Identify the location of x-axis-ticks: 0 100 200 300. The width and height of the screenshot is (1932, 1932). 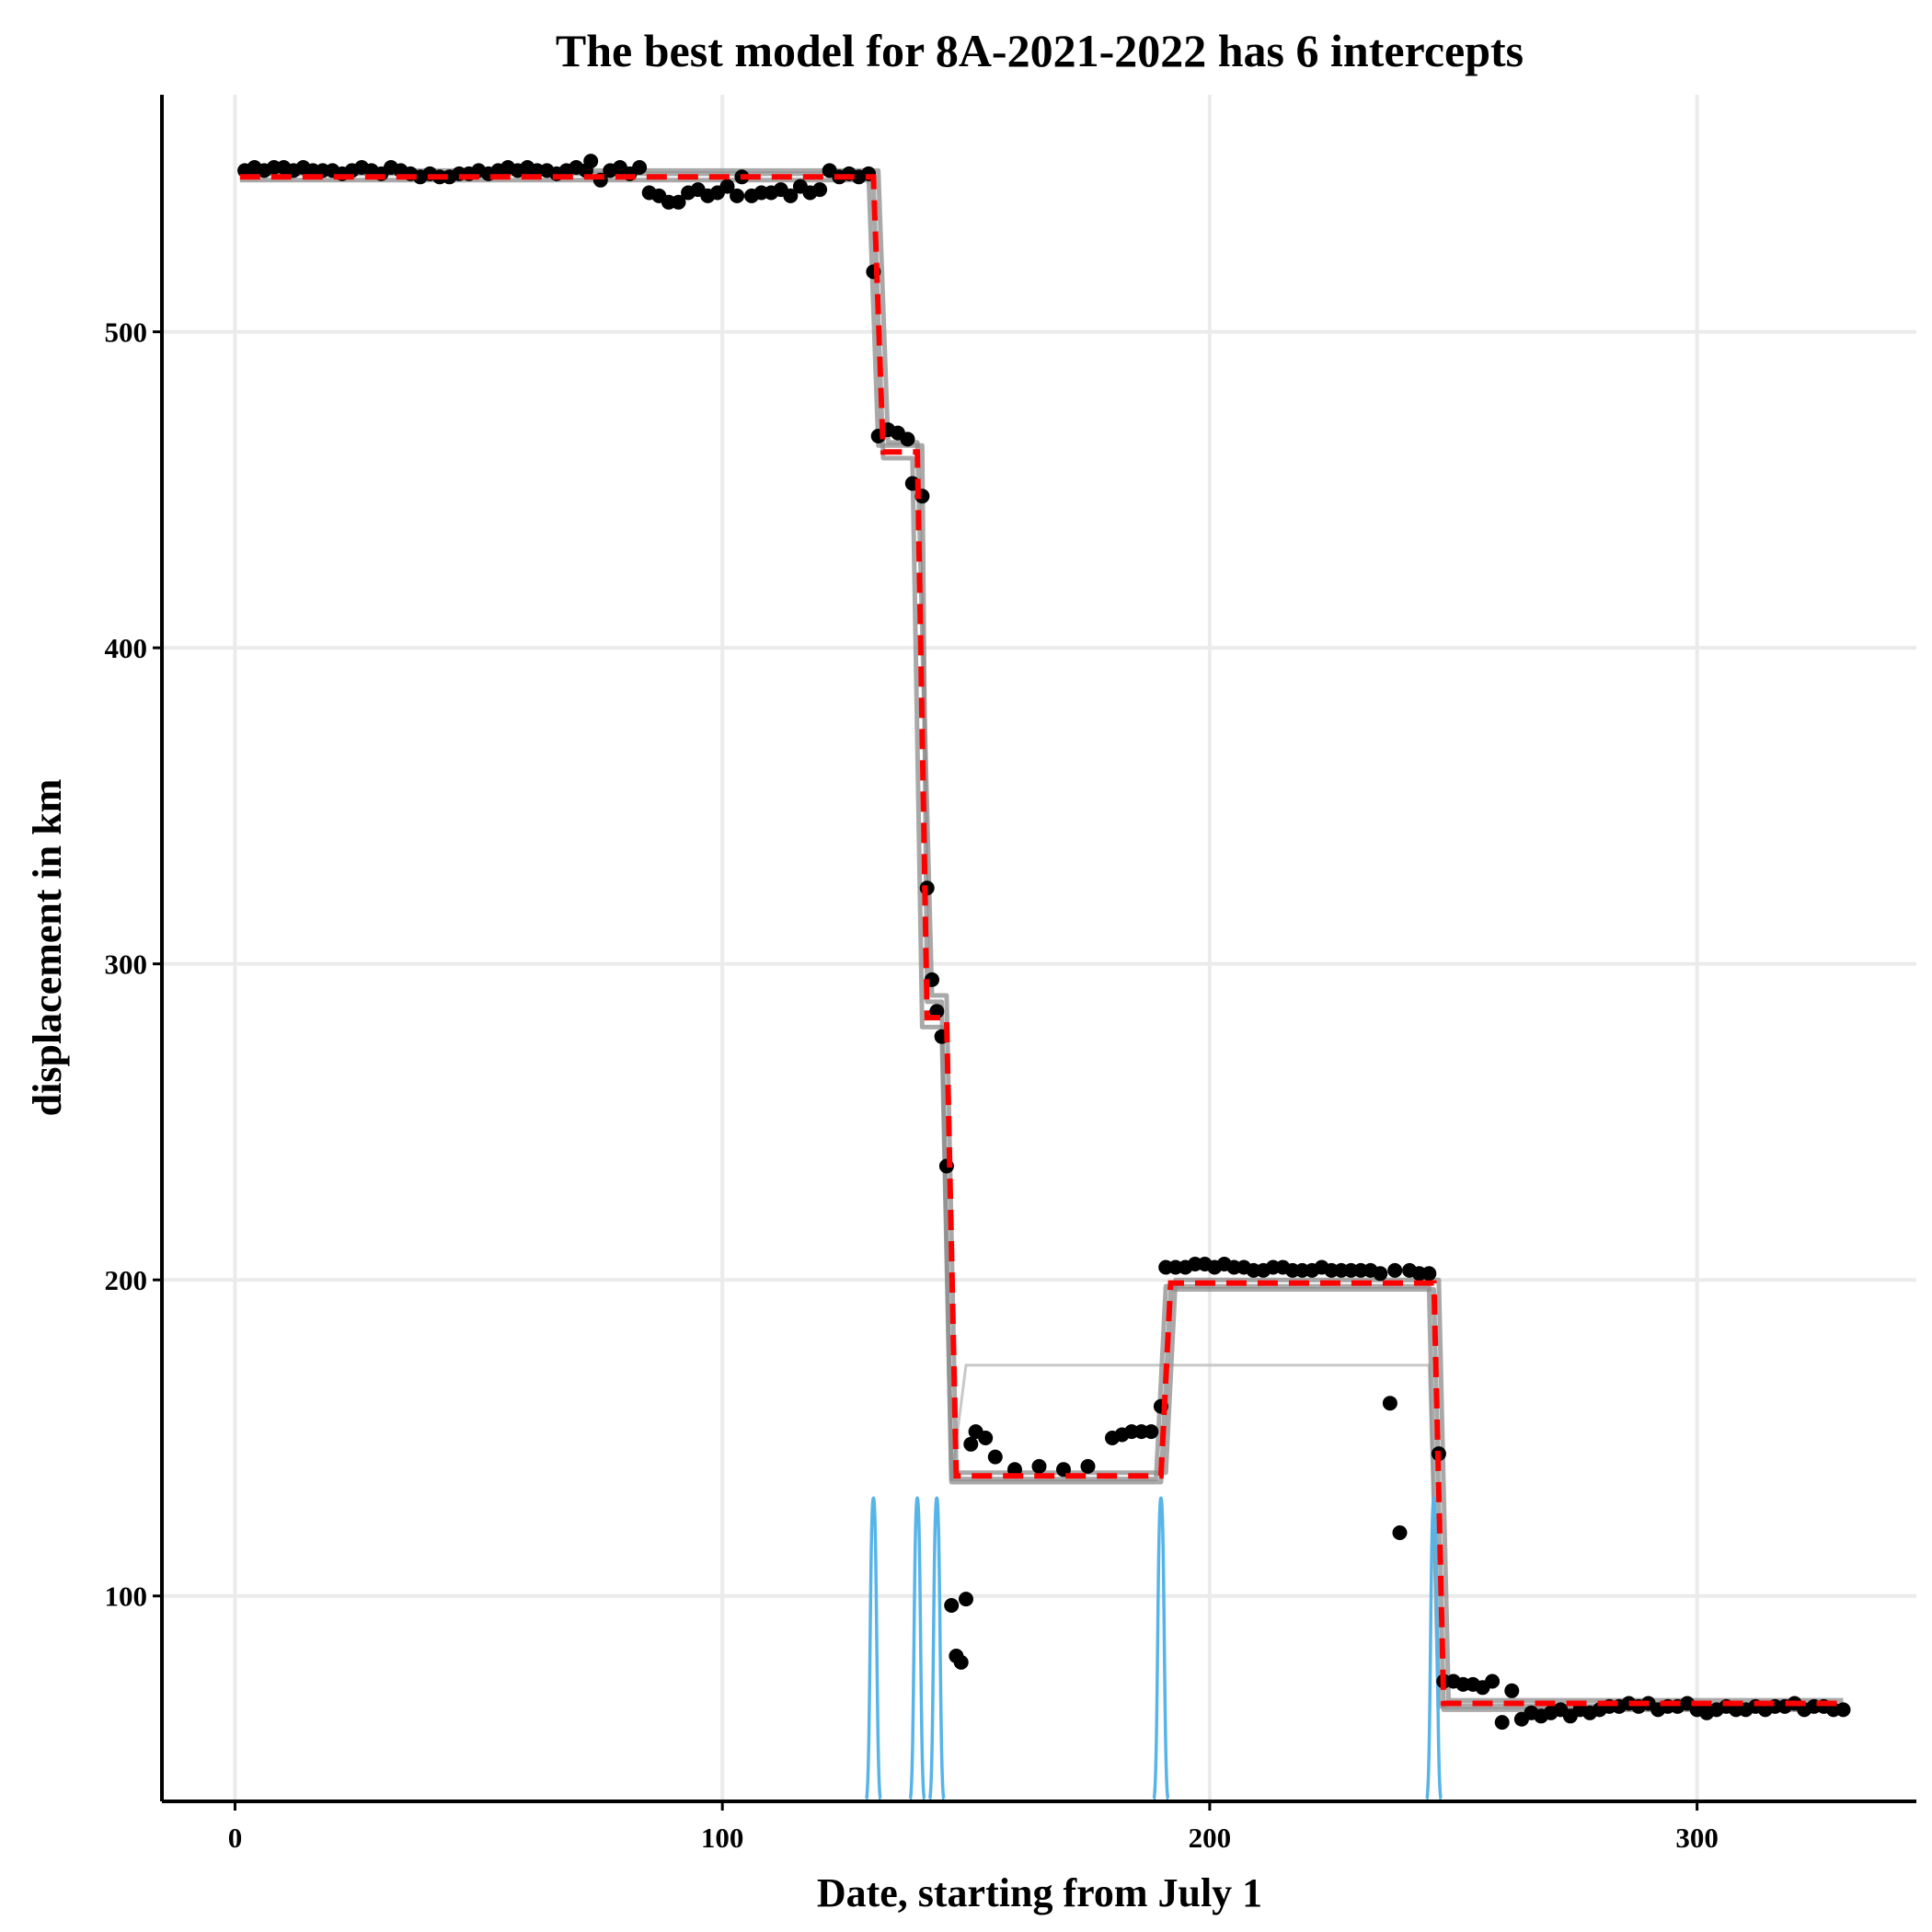
(974, 1827).